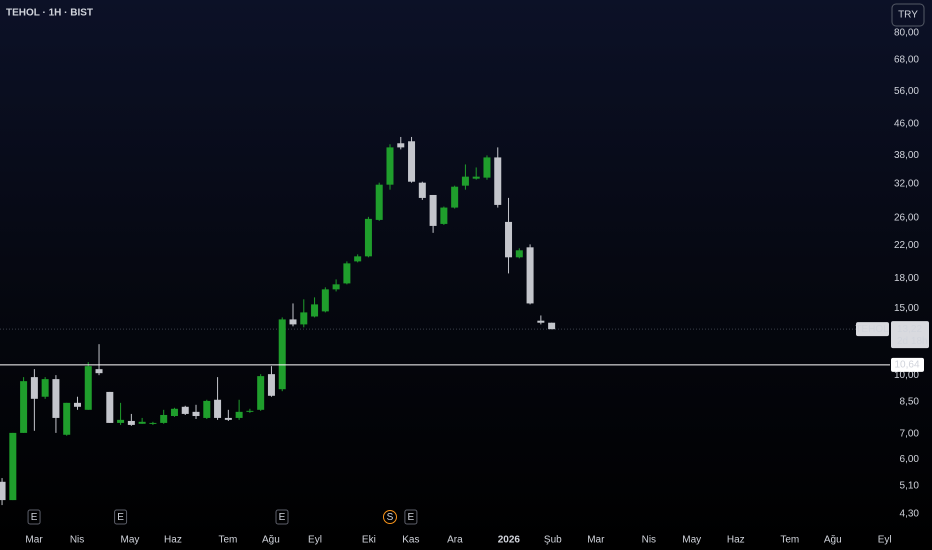 The image size is (932, 550). I want to click on hline-label: 10,64, so click(906, 365).